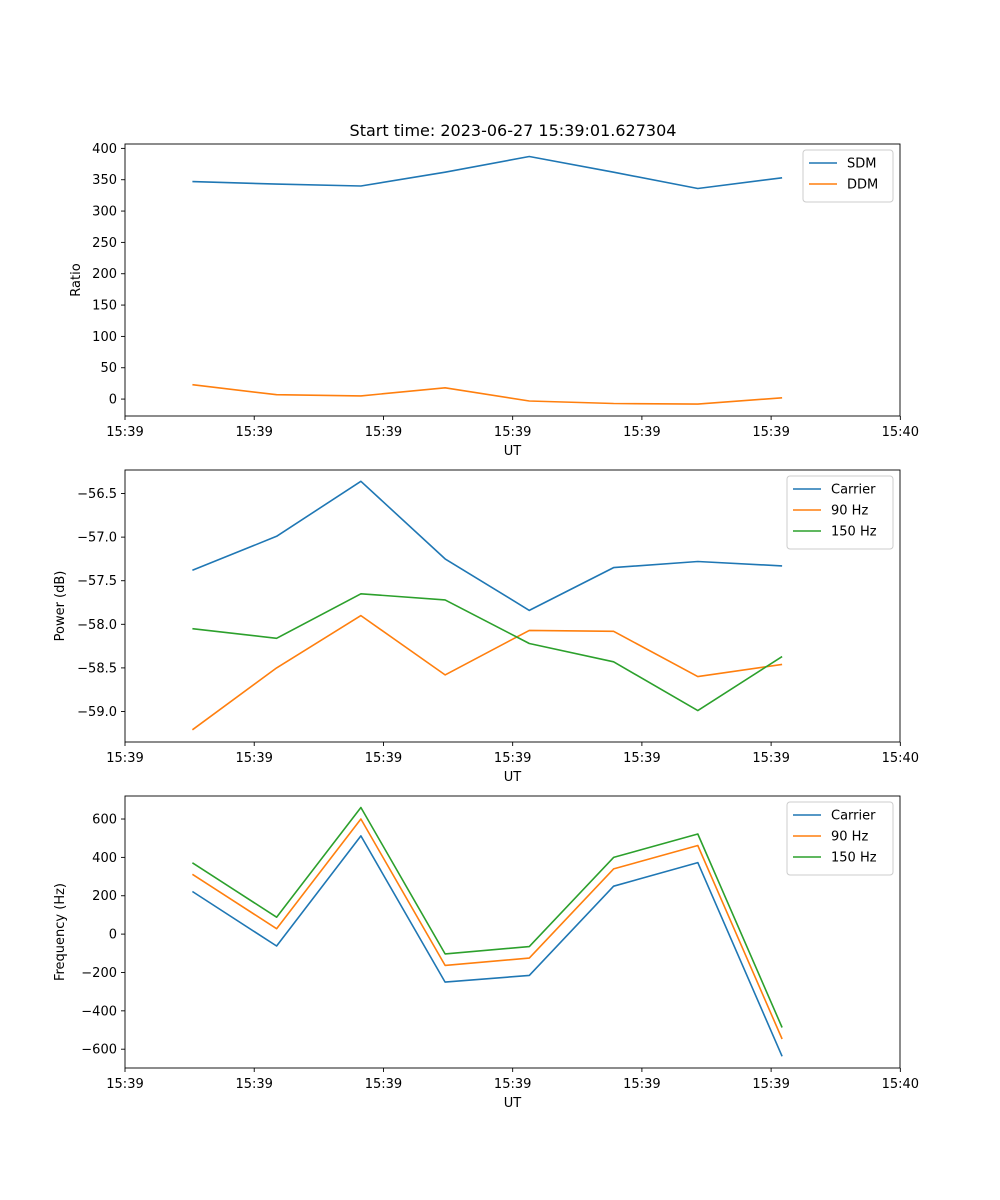 The width and height of the screenshot is (1000, 1200). Describe the element at coordinates (76, 279) in the screenshot. I see `y-axis-label: Ratio` at that location.